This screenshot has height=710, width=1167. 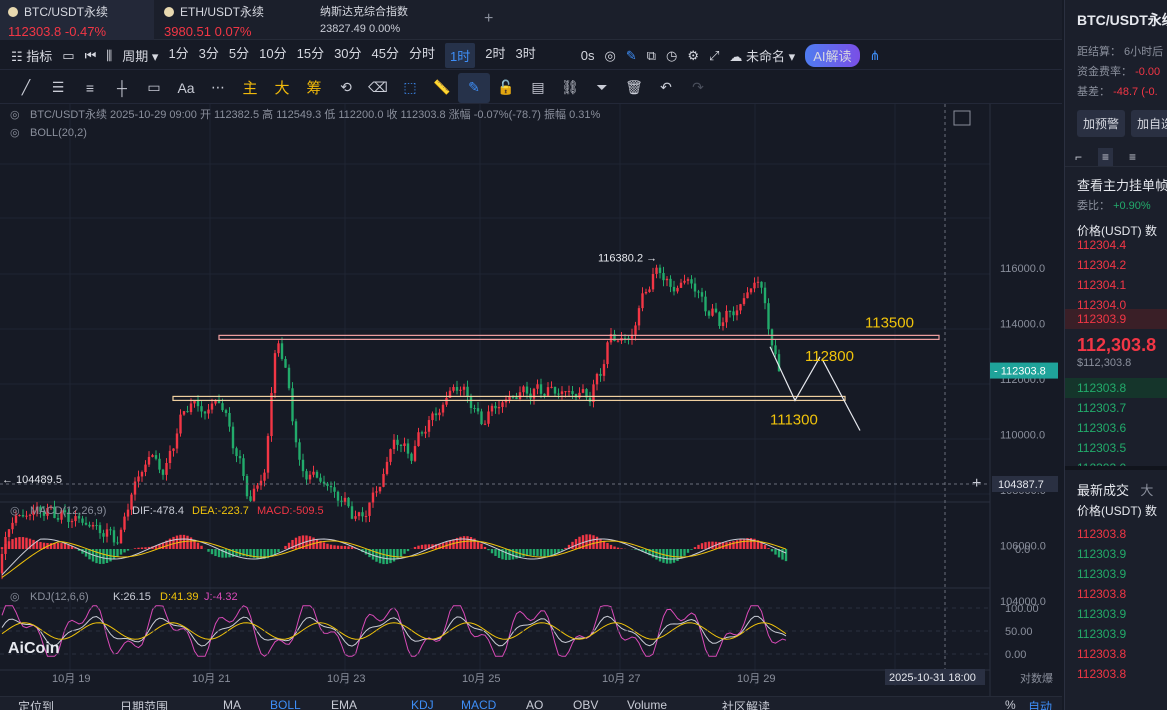 What do you see at coordinates (344, 704) in the screenshot?
I see `bottom-ema: EMA` at bounding box center [344, 704].